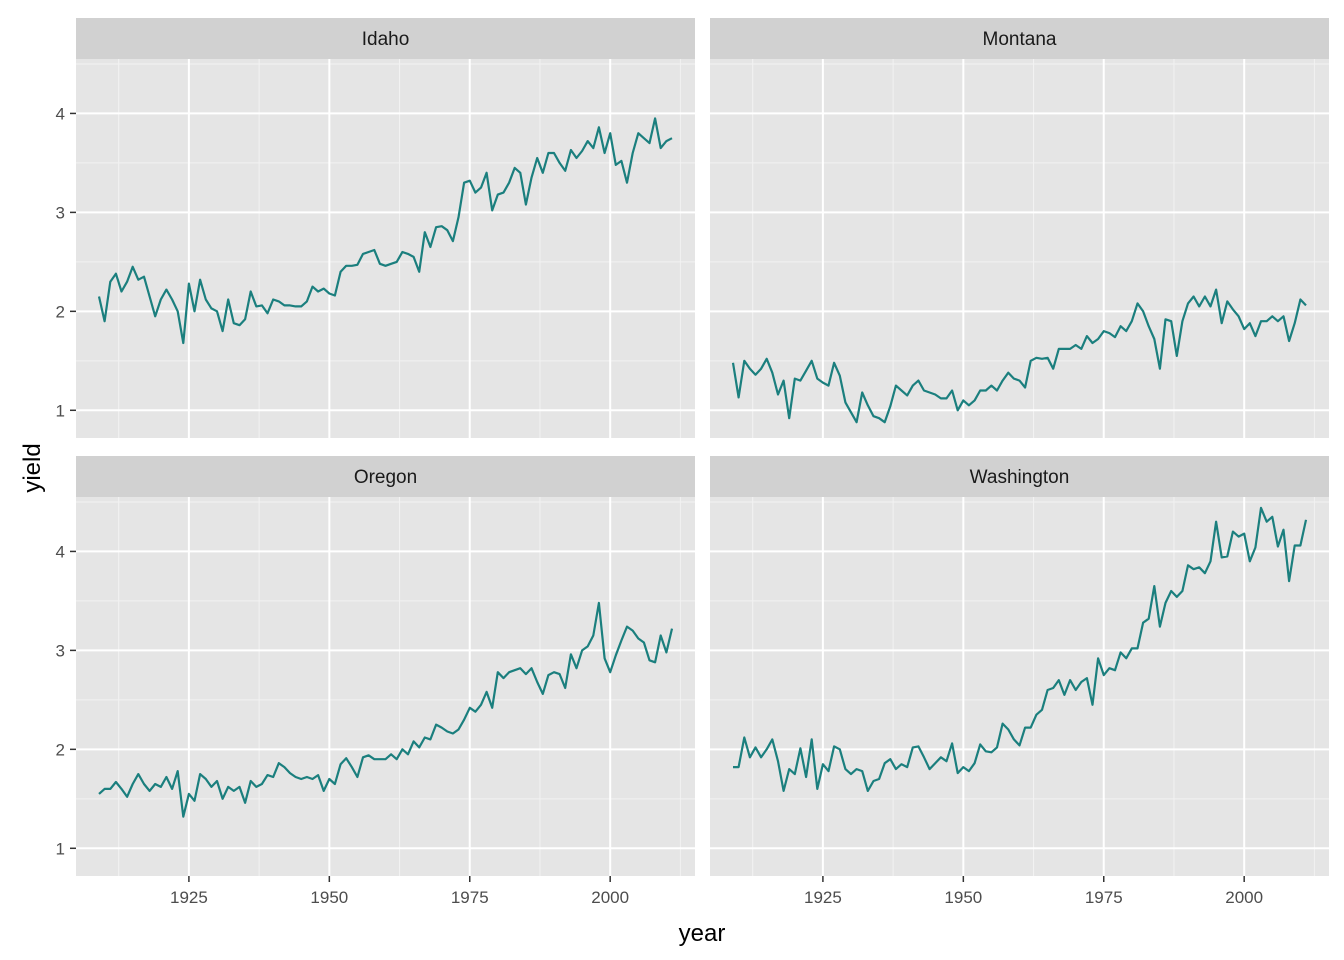 Image resolution: width=1344 pixels, height=960 pixels. What do you see at coordinates (32, 467) in the screenshot?
I see `y-axis-title: yield` at bounding box center [32, 467].